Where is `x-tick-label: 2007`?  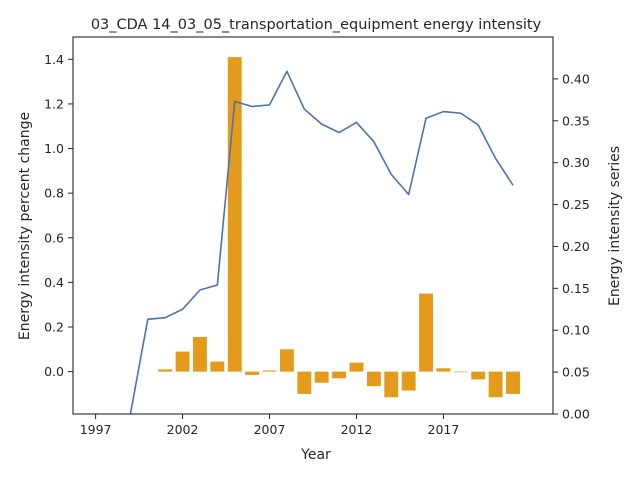 x-tick-label: 2007 is located at coordinates (270, 429).